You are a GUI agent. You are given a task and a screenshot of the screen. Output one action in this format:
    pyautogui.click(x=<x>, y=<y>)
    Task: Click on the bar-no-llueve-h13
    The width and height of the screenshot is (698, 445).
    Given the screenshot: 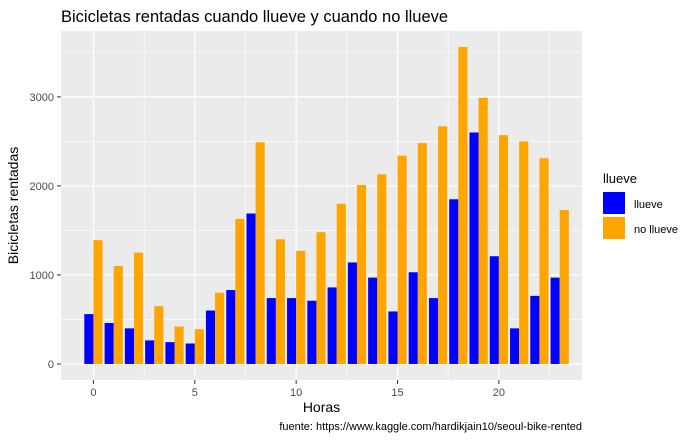 What is the action you would take?
    pyautogui.click(x=361, y=274)
    